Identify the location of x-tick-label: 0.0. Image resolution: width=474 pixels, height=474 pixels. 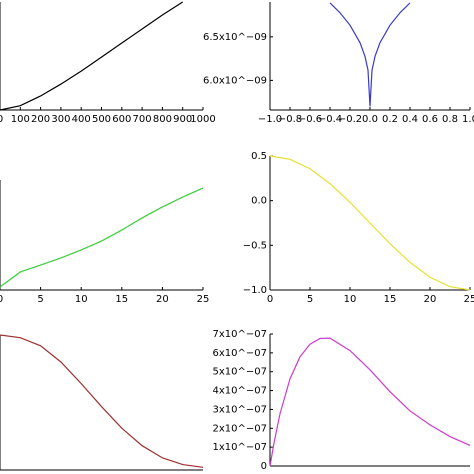
(370, 119).